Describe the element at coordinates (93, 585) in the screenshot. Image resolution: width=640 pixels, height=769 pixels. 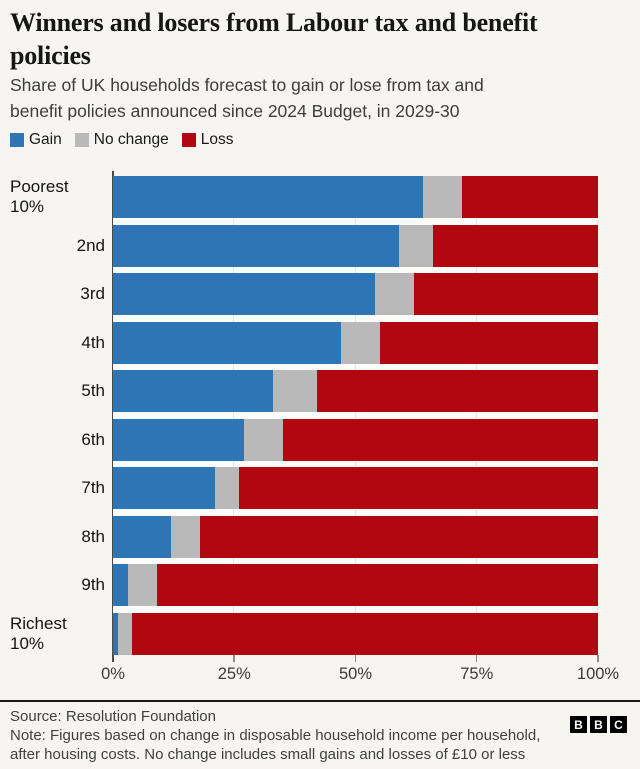
I see `y-axis-label: 9th` at that location.